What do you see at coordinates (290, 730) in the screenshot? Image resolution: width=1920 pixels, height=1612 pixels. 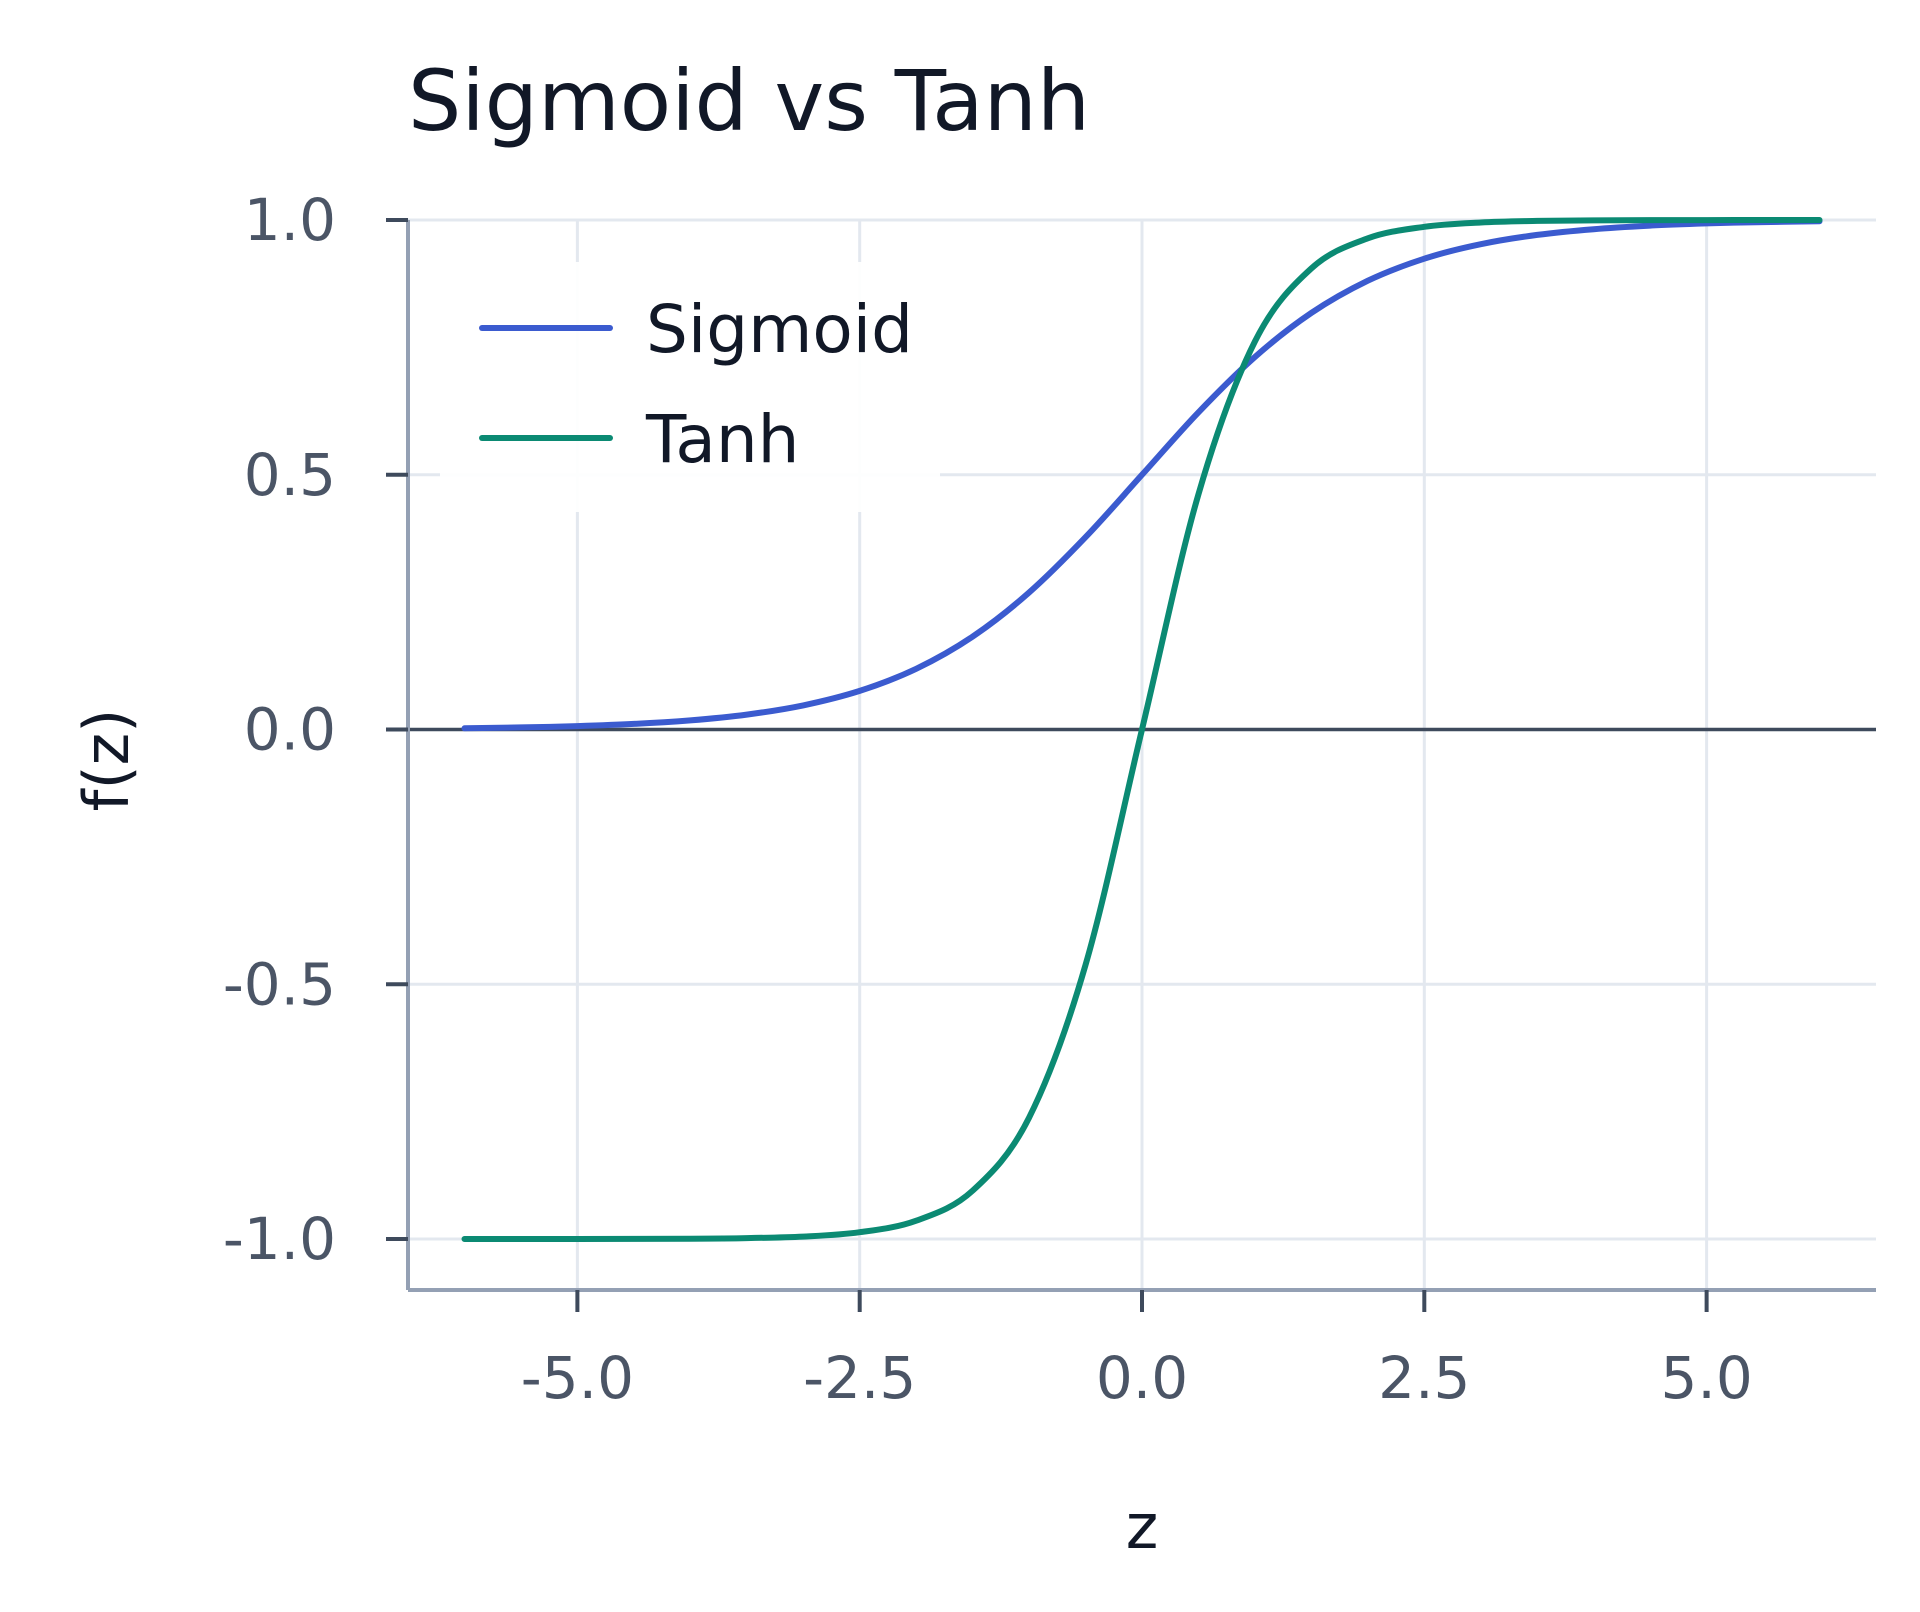 I see `y-tick-label: 0.0` at bounding box center [290, 730].